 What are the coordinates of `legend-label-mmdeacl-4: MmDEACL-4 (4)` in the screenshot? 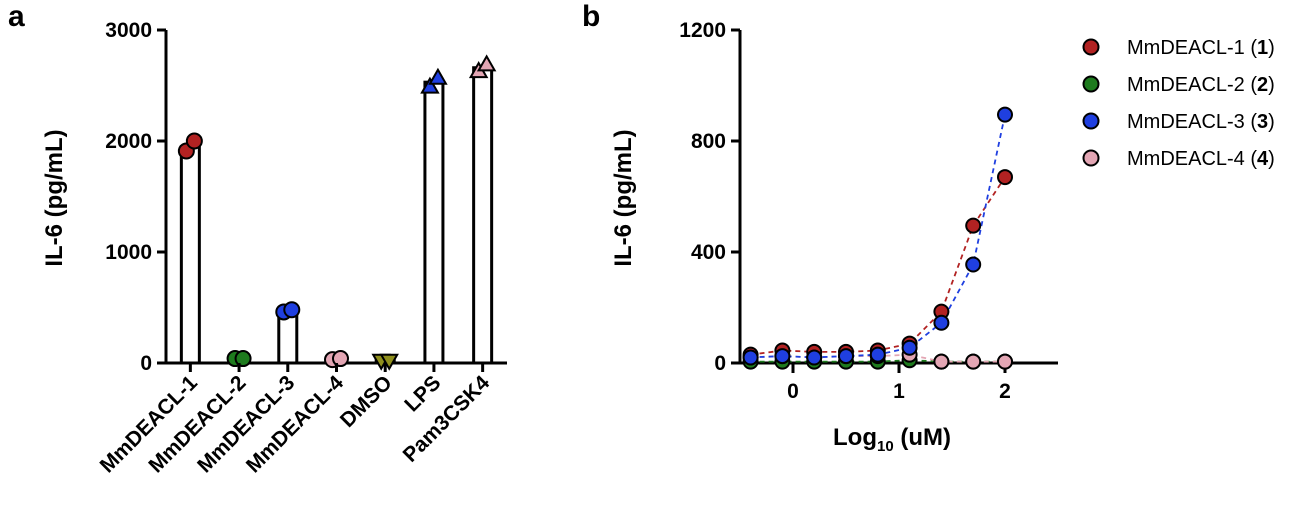 It's located at (1201, 159).